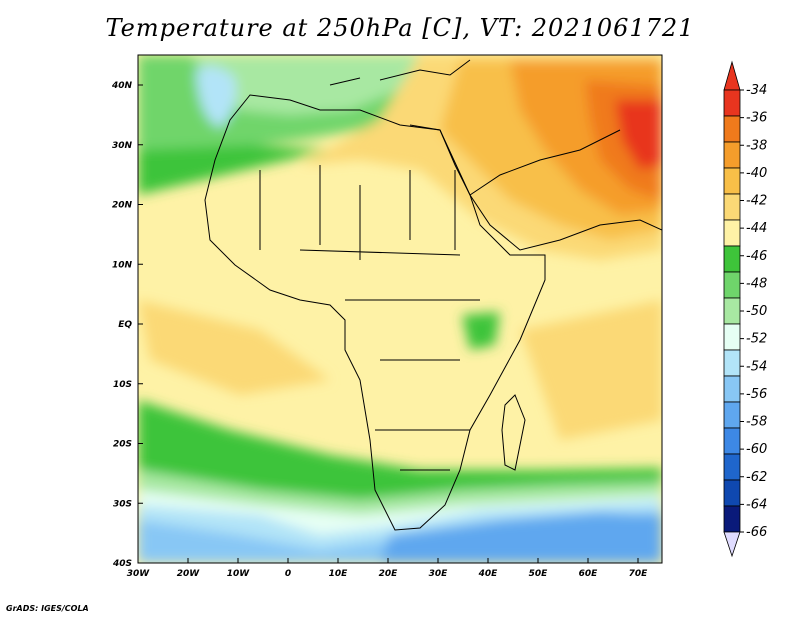 The height and width of the screenshot is (618, 800). Describe the element at coordinates (756, 145) in the screenshot. I see `colorbar-label: -38` at that location.